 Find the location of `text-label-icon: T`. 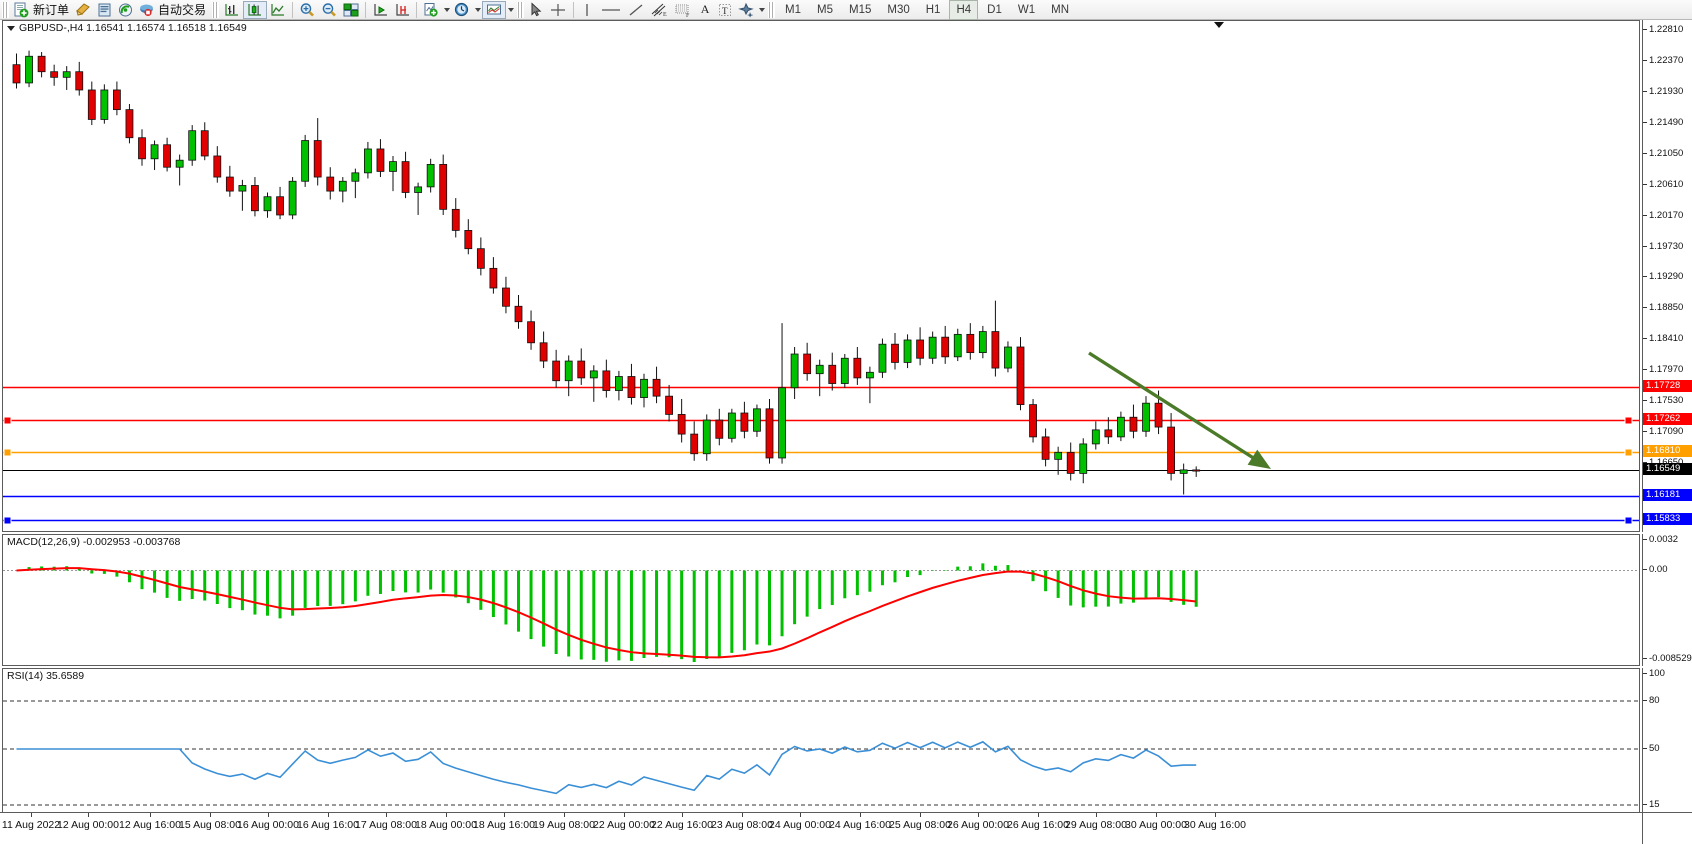

text-label-icon: T is located at coordinates (725, 10).